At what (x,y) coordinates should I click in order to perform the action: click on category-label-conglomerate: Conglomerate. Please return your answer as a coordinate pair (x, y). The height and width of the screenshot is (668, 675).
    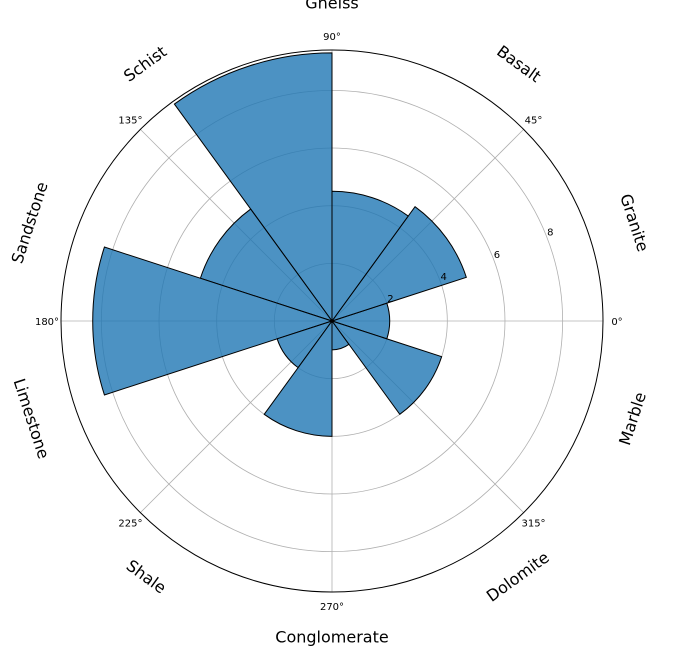
    Looking at the image, I should click on (331, 637).